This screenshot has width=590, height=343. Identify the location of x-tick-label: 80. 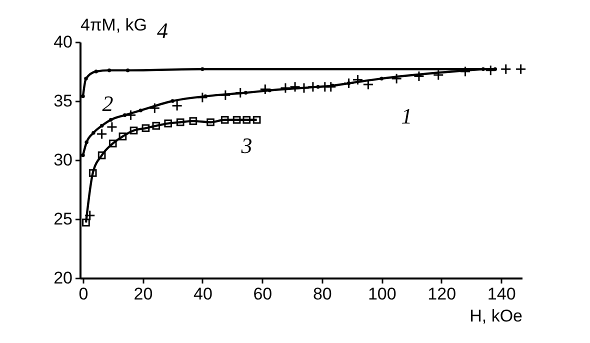
(322, 294).